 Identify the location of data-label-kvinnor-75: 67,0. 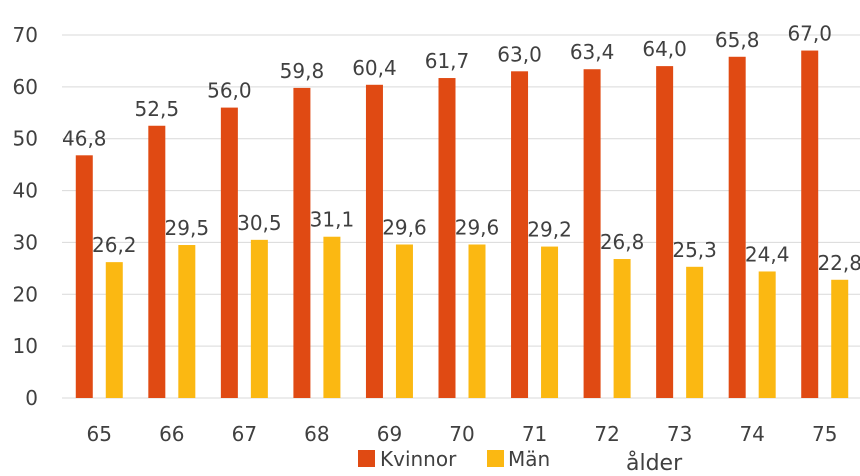
(809, 34).